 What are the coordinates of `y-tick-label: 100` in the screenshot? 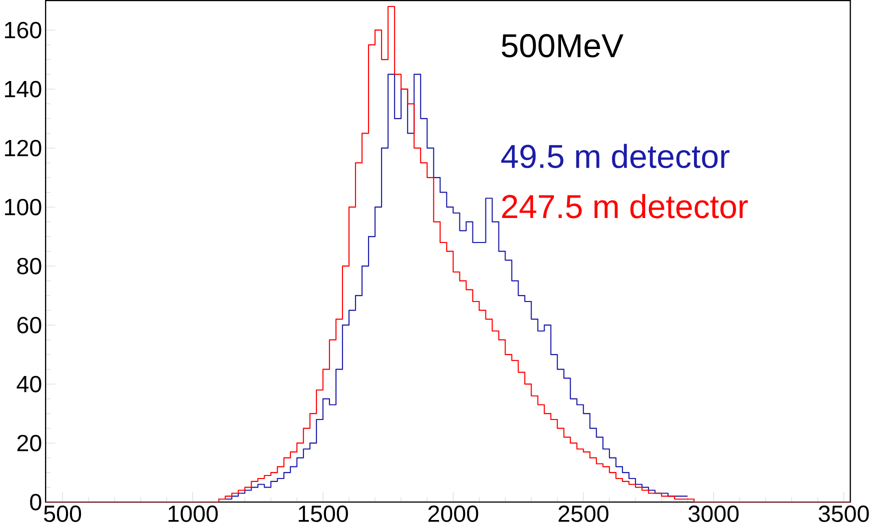 It's located at (23, 207).